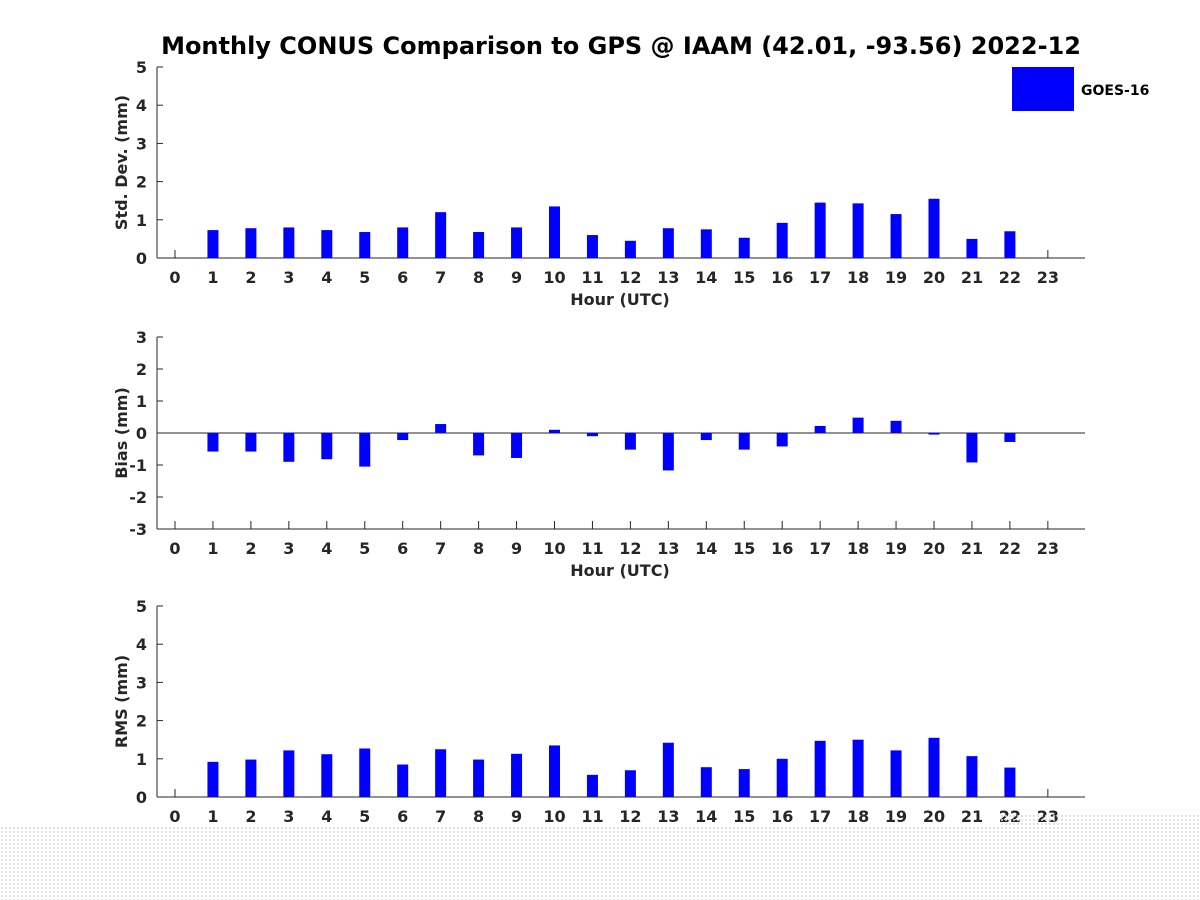 This screenshot has width=1200, height=900. What do you see at coordinates (402, 816) in the screenshot?
I see `x-tick-label: 6` at bounding box center [402, 816].